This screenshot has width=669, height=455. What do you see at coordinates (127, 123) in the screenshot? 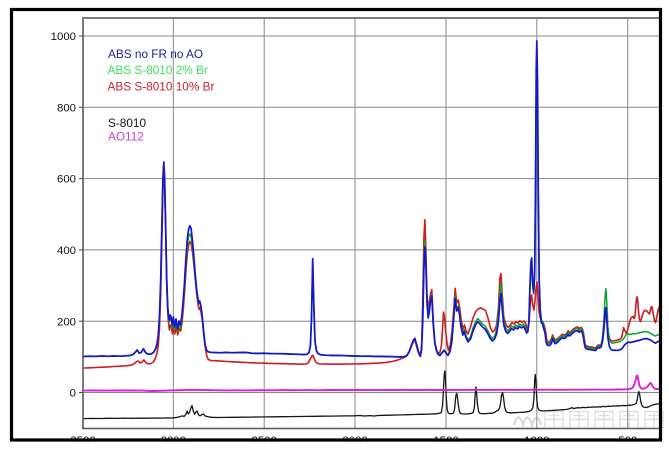
I see `svg-text: S-8010` at bounding box center [127, 123].